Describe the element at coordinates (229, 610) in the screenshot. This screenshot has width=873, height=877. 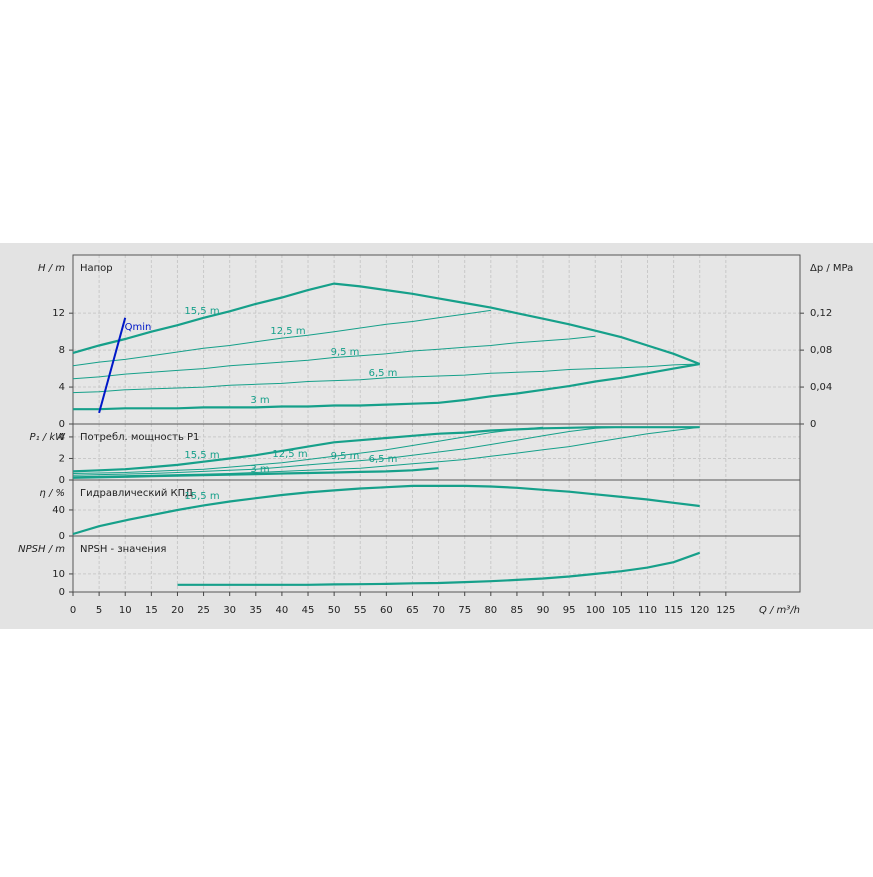
I see `x-tick-label: 30` at that location.